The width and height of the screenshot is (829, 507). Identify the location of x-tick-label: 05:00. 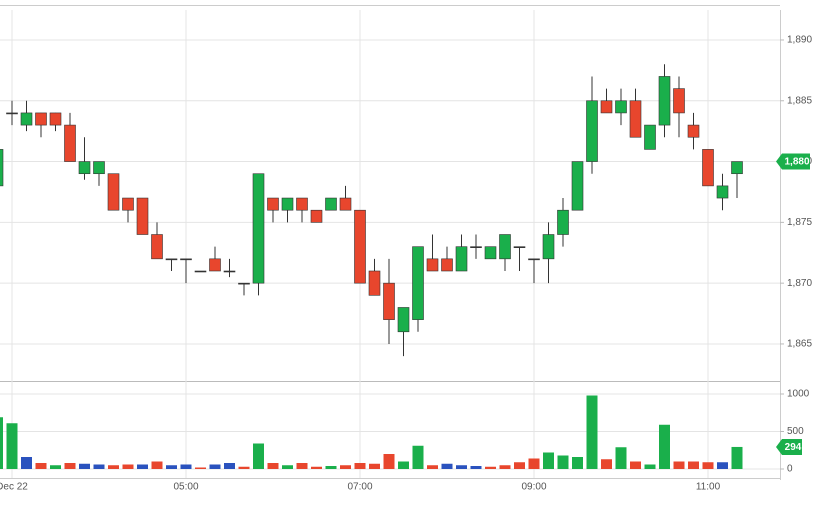
(185, 487).